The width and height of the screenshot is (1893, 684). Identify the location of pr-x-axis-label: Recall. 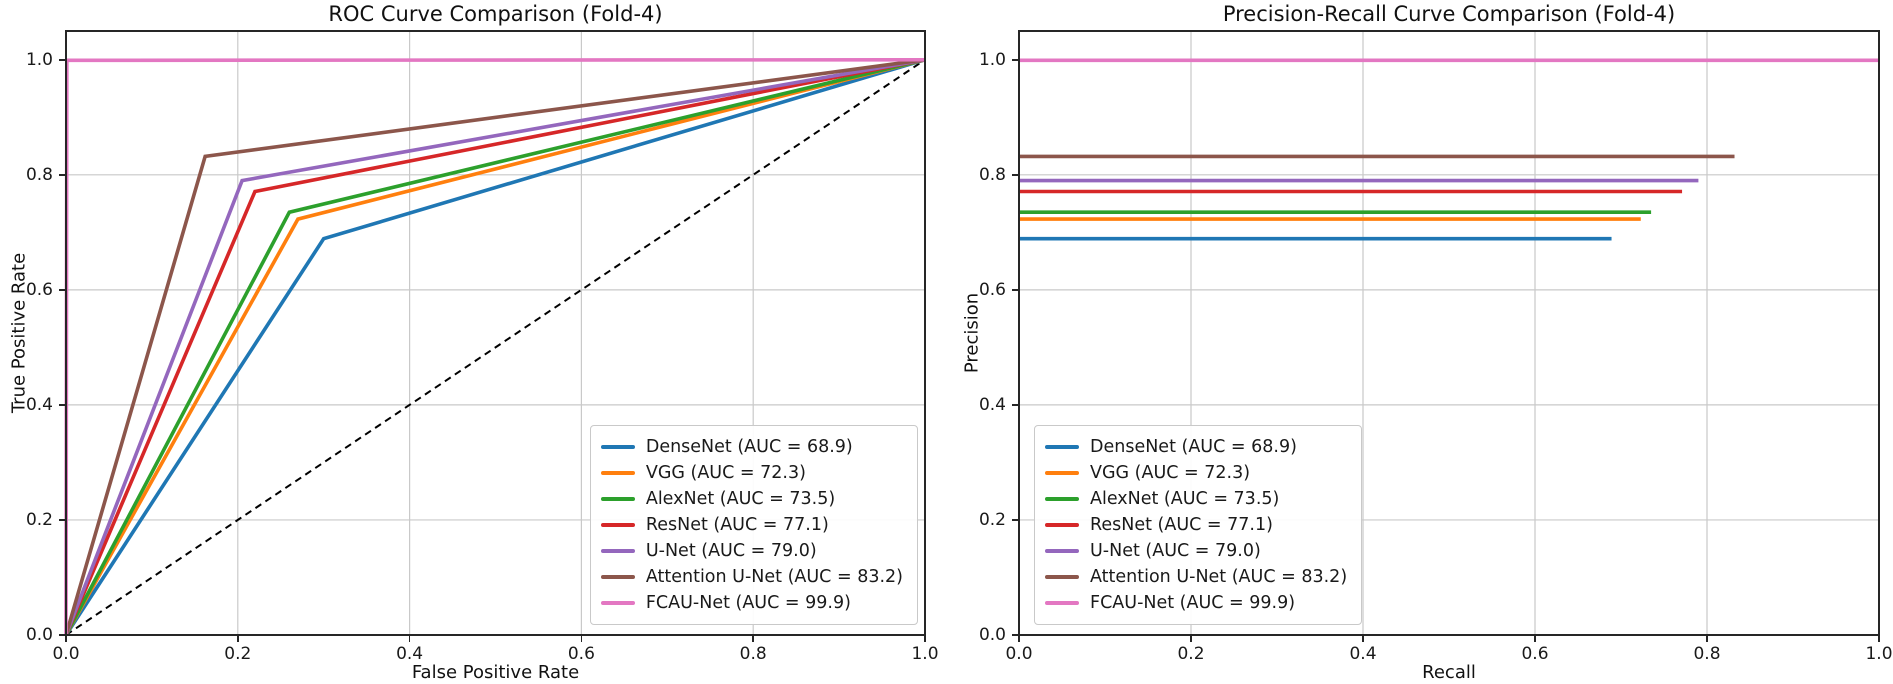
(1449, 672).